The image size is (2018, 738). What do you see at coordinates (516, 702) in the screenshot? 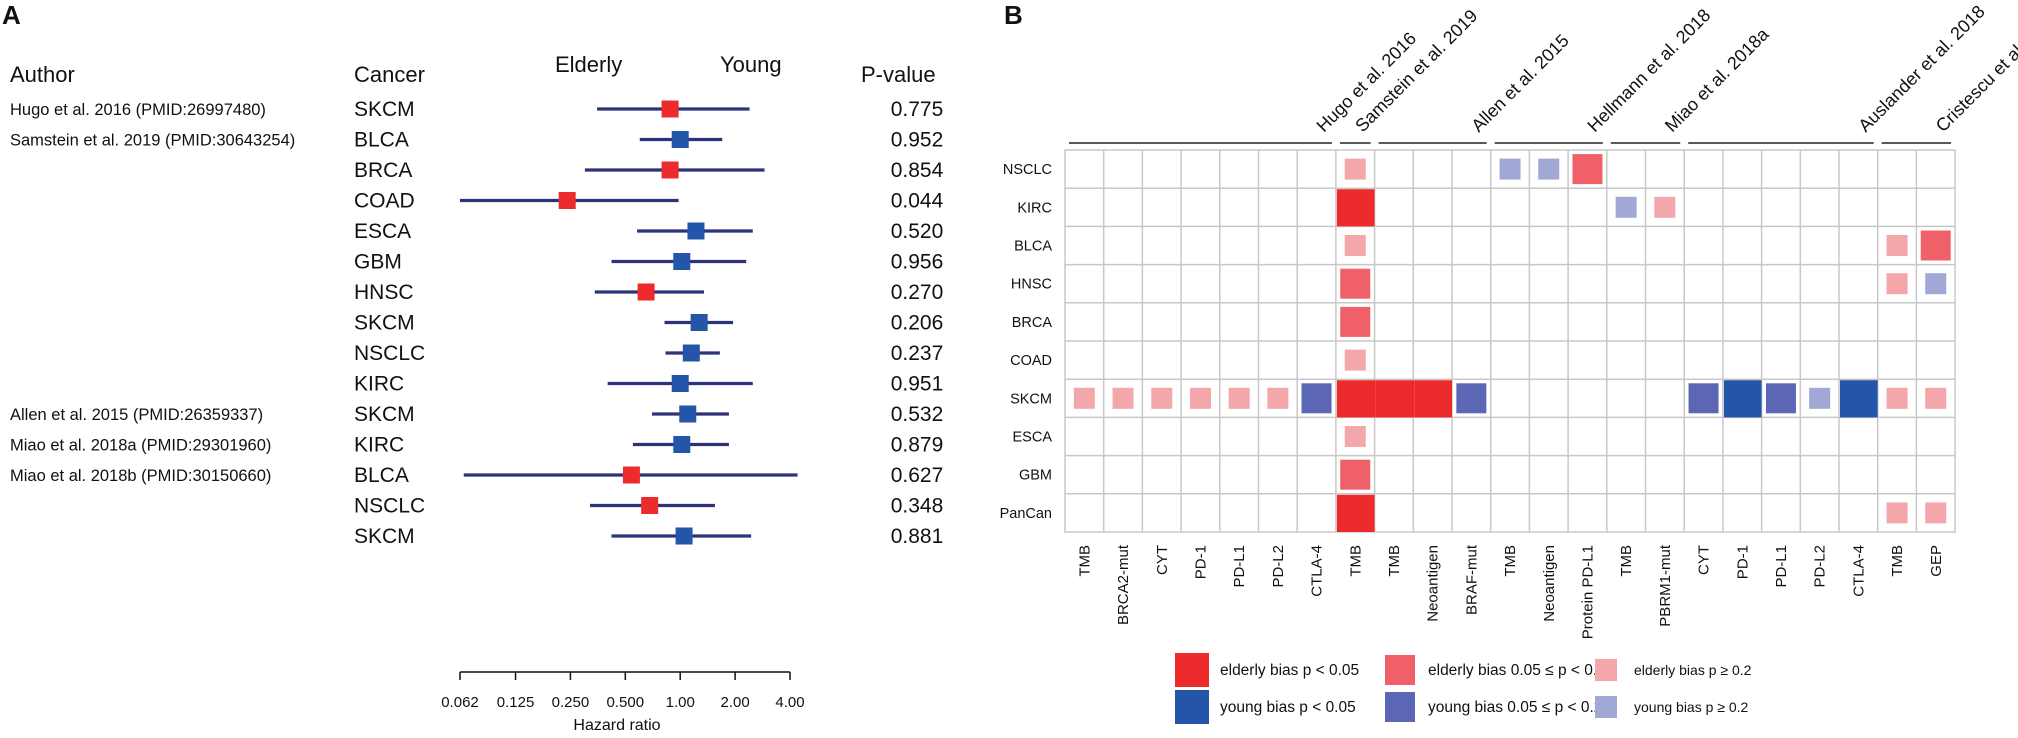
I see `tick-label: 0.125` at bounding box center [516, 702].